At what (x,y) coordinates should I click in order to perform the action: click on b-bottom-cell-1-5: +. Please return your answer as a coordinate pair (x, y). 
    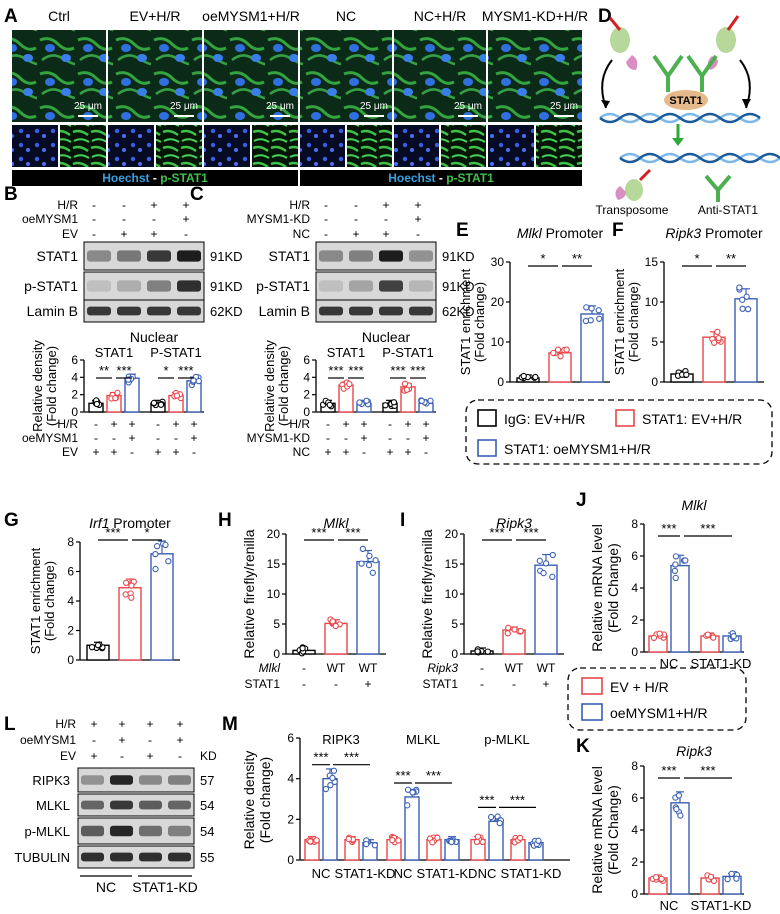
    Looking at the image, I should click on (193, 438).